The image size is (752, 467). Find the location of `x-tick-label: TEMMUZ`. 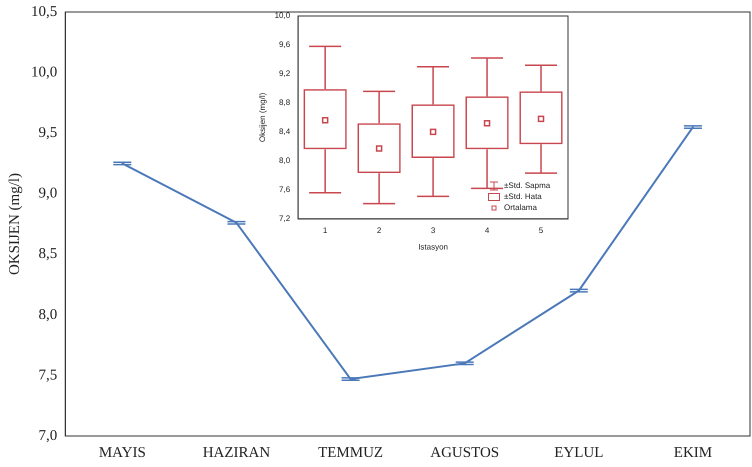

x-tick-label: TEMMUZ is located at coordinates (351, 452).